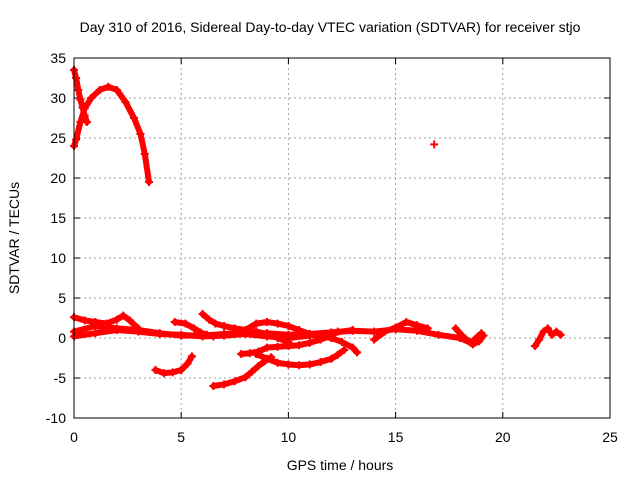 This screenshot has width=640, height=480. Describe the element at coordinates (181, 437) in the screenshot. I see `x-tick-label: 5` at that location.